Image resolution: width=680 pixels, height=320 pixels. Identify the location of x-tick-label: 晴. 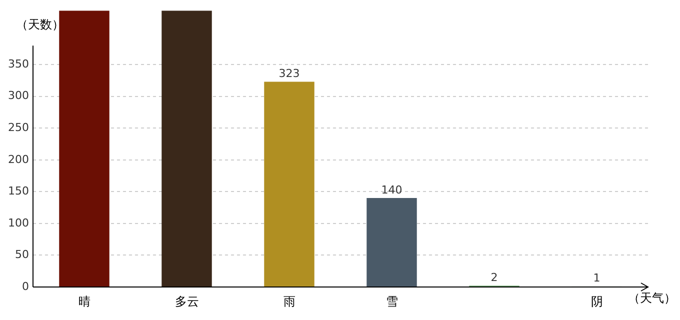
(84, 301).